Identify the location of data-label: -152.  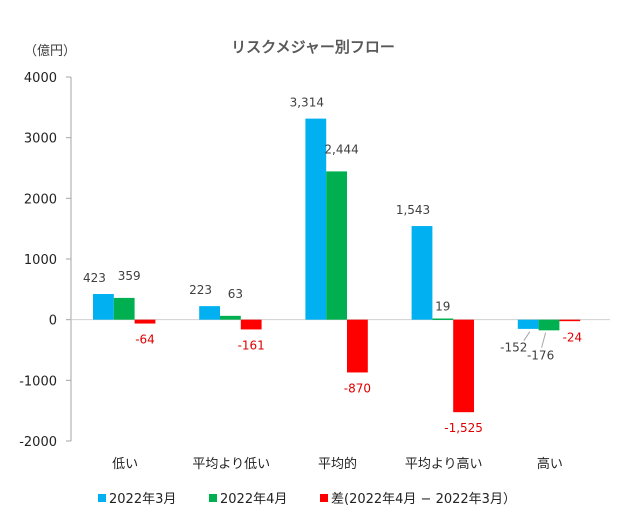
(513, 348).